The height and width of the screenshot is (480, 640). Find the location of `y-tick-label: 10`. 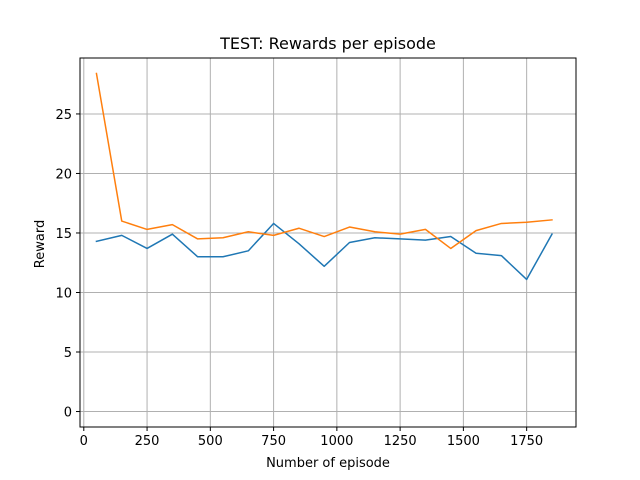

y-tick-label: 10 is located at coordinates (63, 293).